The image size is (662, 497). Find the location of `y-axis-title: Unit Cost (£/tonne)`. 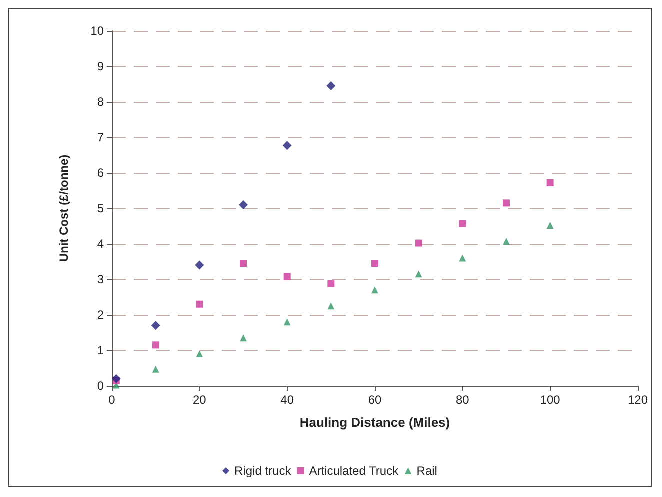

y-axis-title: Unit Cost (£/tonne) is located at coordinates (64, 208).